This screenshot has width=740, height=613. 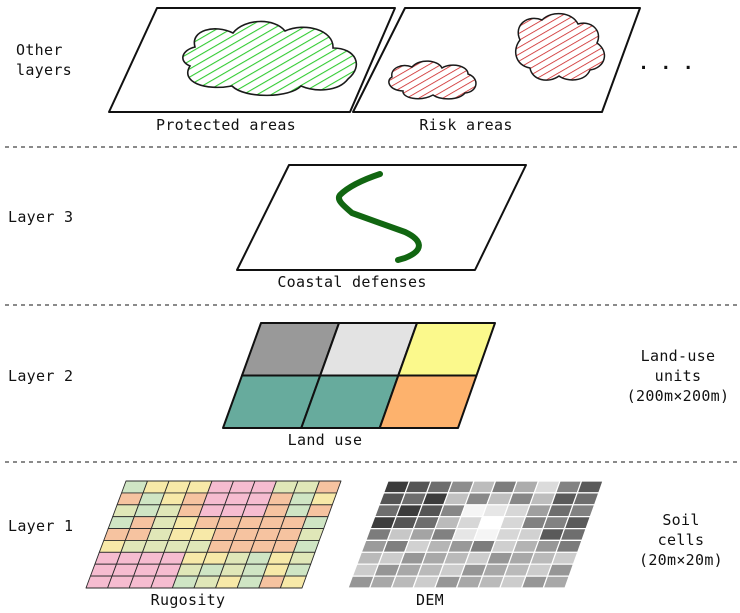 What do you see at coordinates (475, 534) in the screenshot?
I see `dem-grid` at bounding box center [475, 534].